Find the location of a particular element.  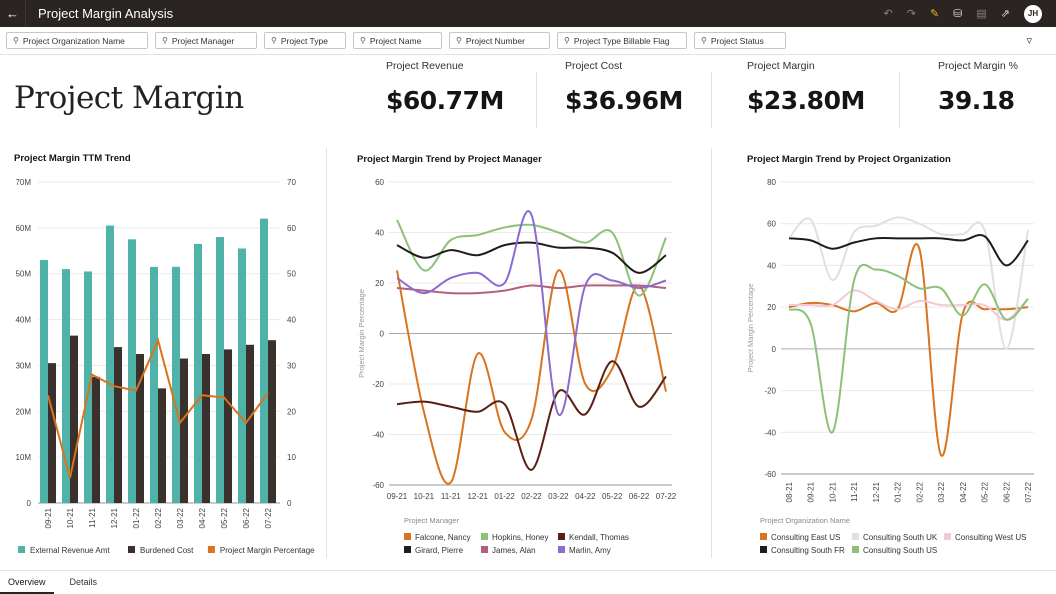

filter-chip: ⚲ Project Status is located at coordinates (740, 40).